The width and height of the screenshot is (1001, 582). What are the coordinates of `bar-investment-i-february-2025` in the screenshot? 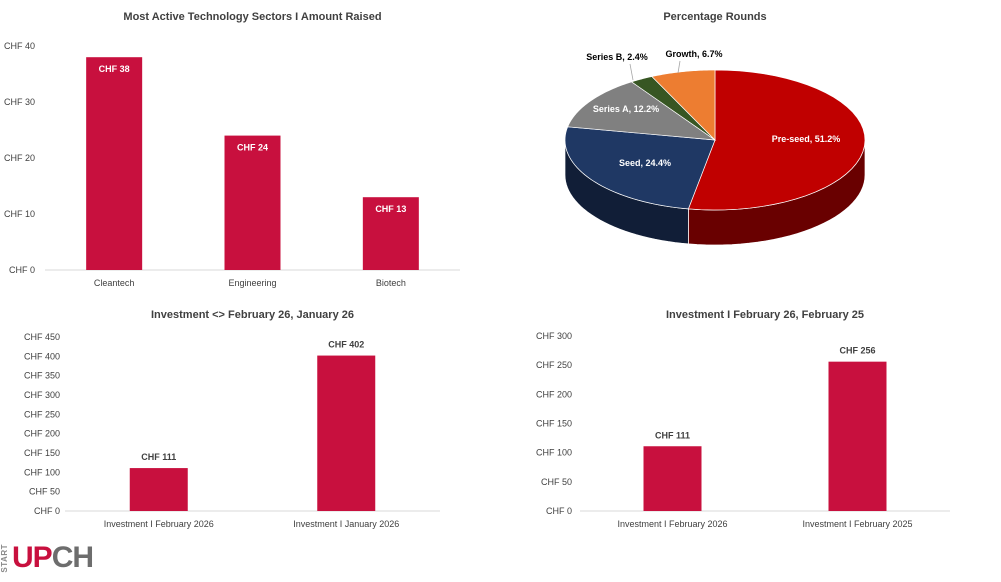 It's located at (857, 436).